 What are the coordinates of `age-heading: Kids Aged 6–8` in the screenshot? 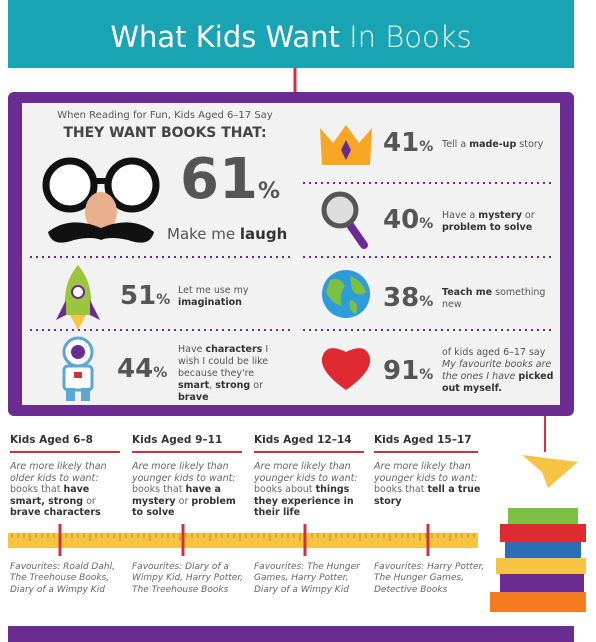 It's located at (51, 440).